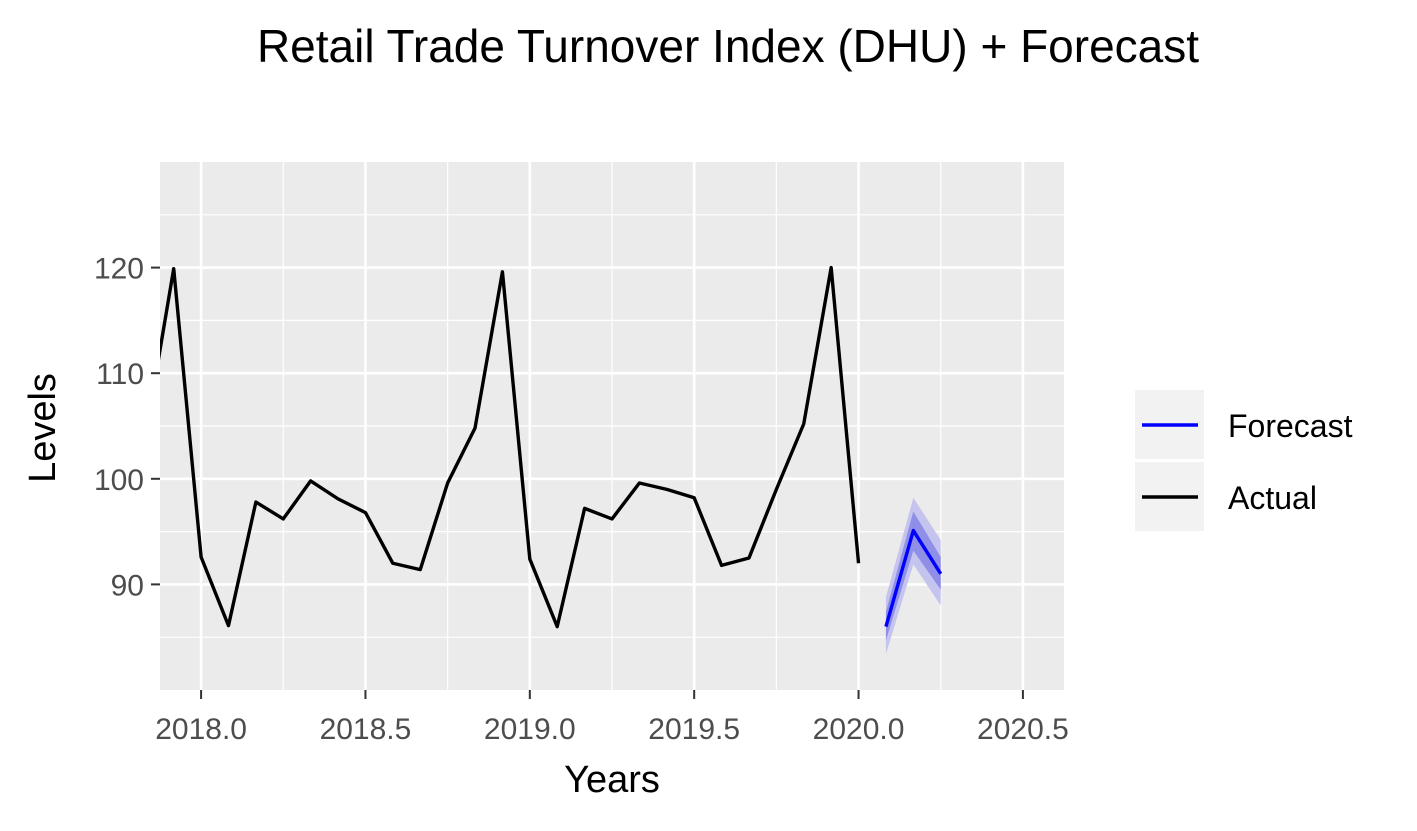 Image resolution: width=1417 pixels, height=831 pixels. What do you see at coordinates (530, 729) in the screenshot?
I see `x-tick-label: 2019.0` at bounding box center [530, 729].